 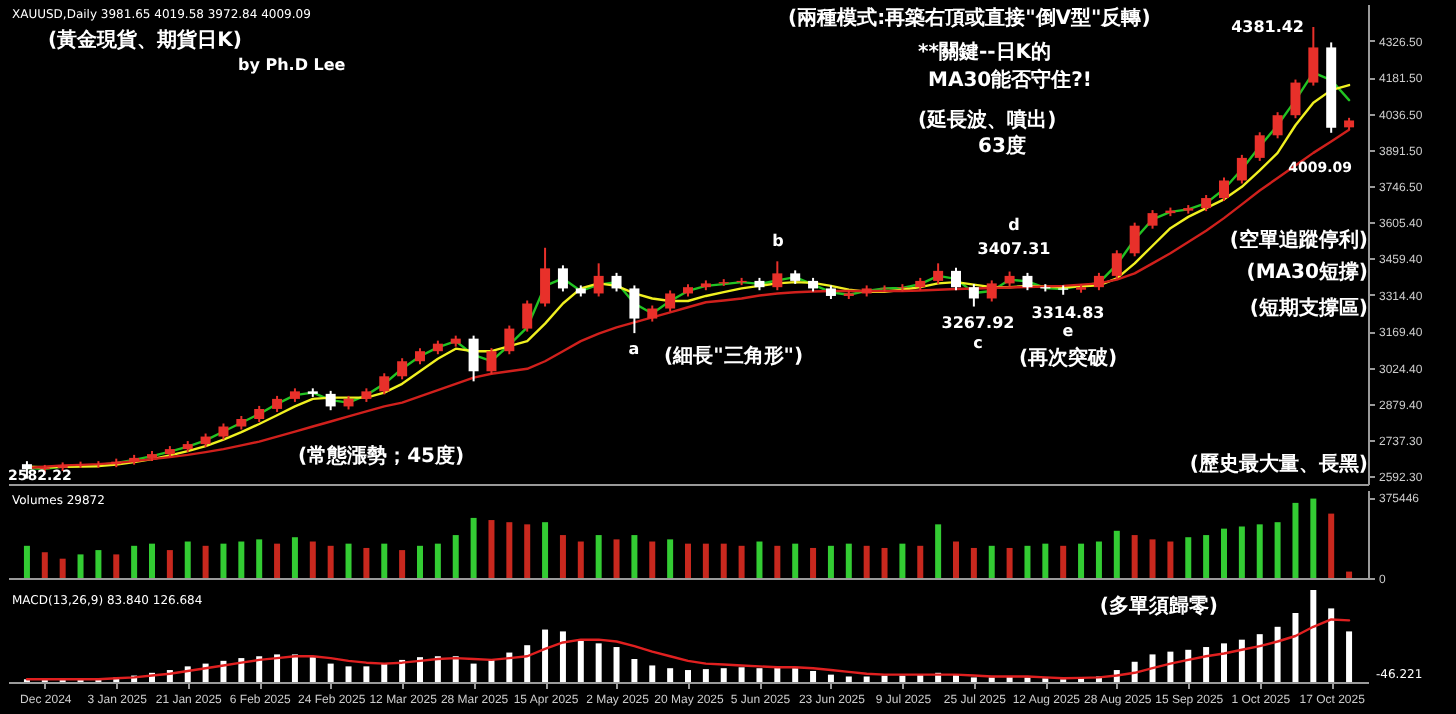 I want to click on text: (黃金現貨、期貨日K), so click(x=145, y=40).